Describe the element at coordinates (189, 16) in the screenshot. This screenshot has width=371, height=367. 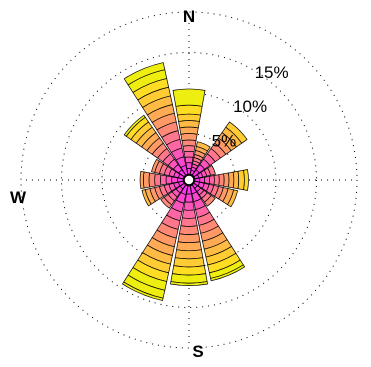
I see `compass-label-north: N` at that location.